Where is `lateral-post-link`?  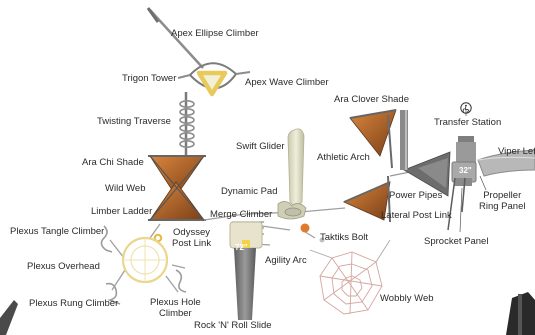 lateral-post-link is located at coordinates (377, 197).